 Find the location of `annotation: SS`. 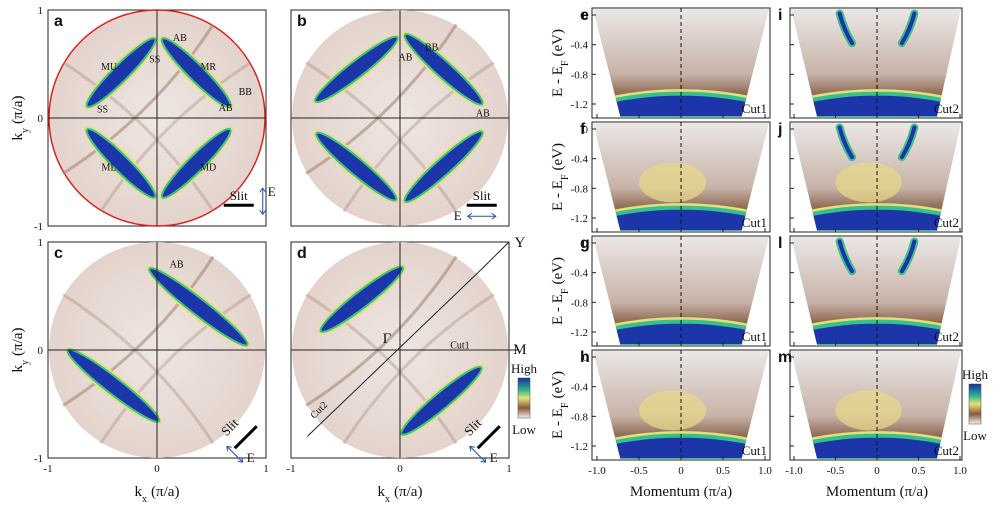

annotation: SS is located at coordinates (154, 60).